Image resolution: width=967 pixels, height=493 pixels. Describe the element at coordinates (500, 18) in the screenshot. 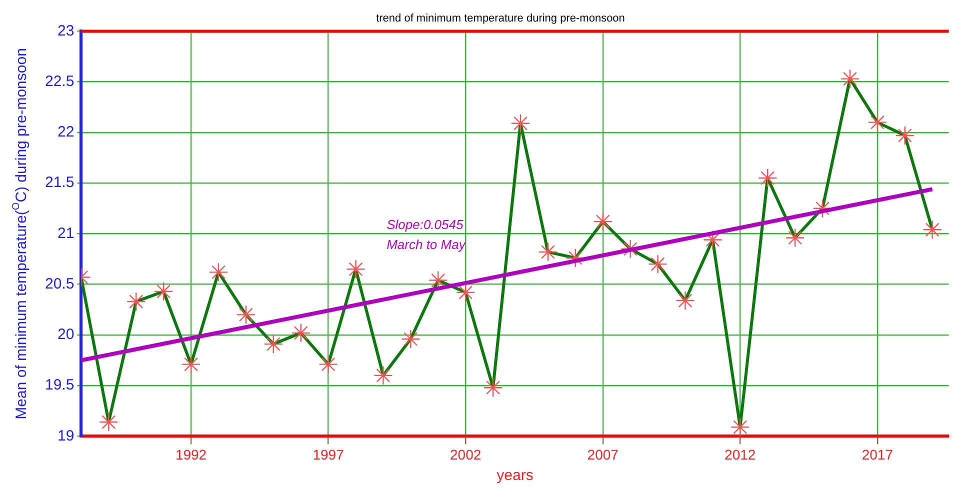

I see `chart-title: trend of minimum temperature during pre-monsoon` at that location.